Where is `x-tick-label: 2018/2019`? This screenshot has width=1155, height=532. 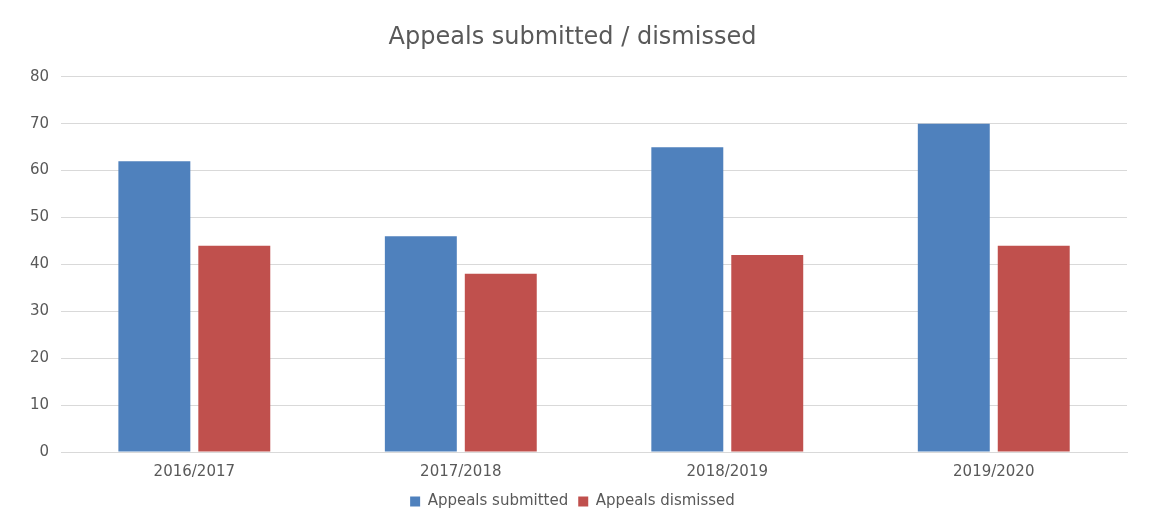 x-tick-label: 2018/2019 is located at coordinates (727, 470).